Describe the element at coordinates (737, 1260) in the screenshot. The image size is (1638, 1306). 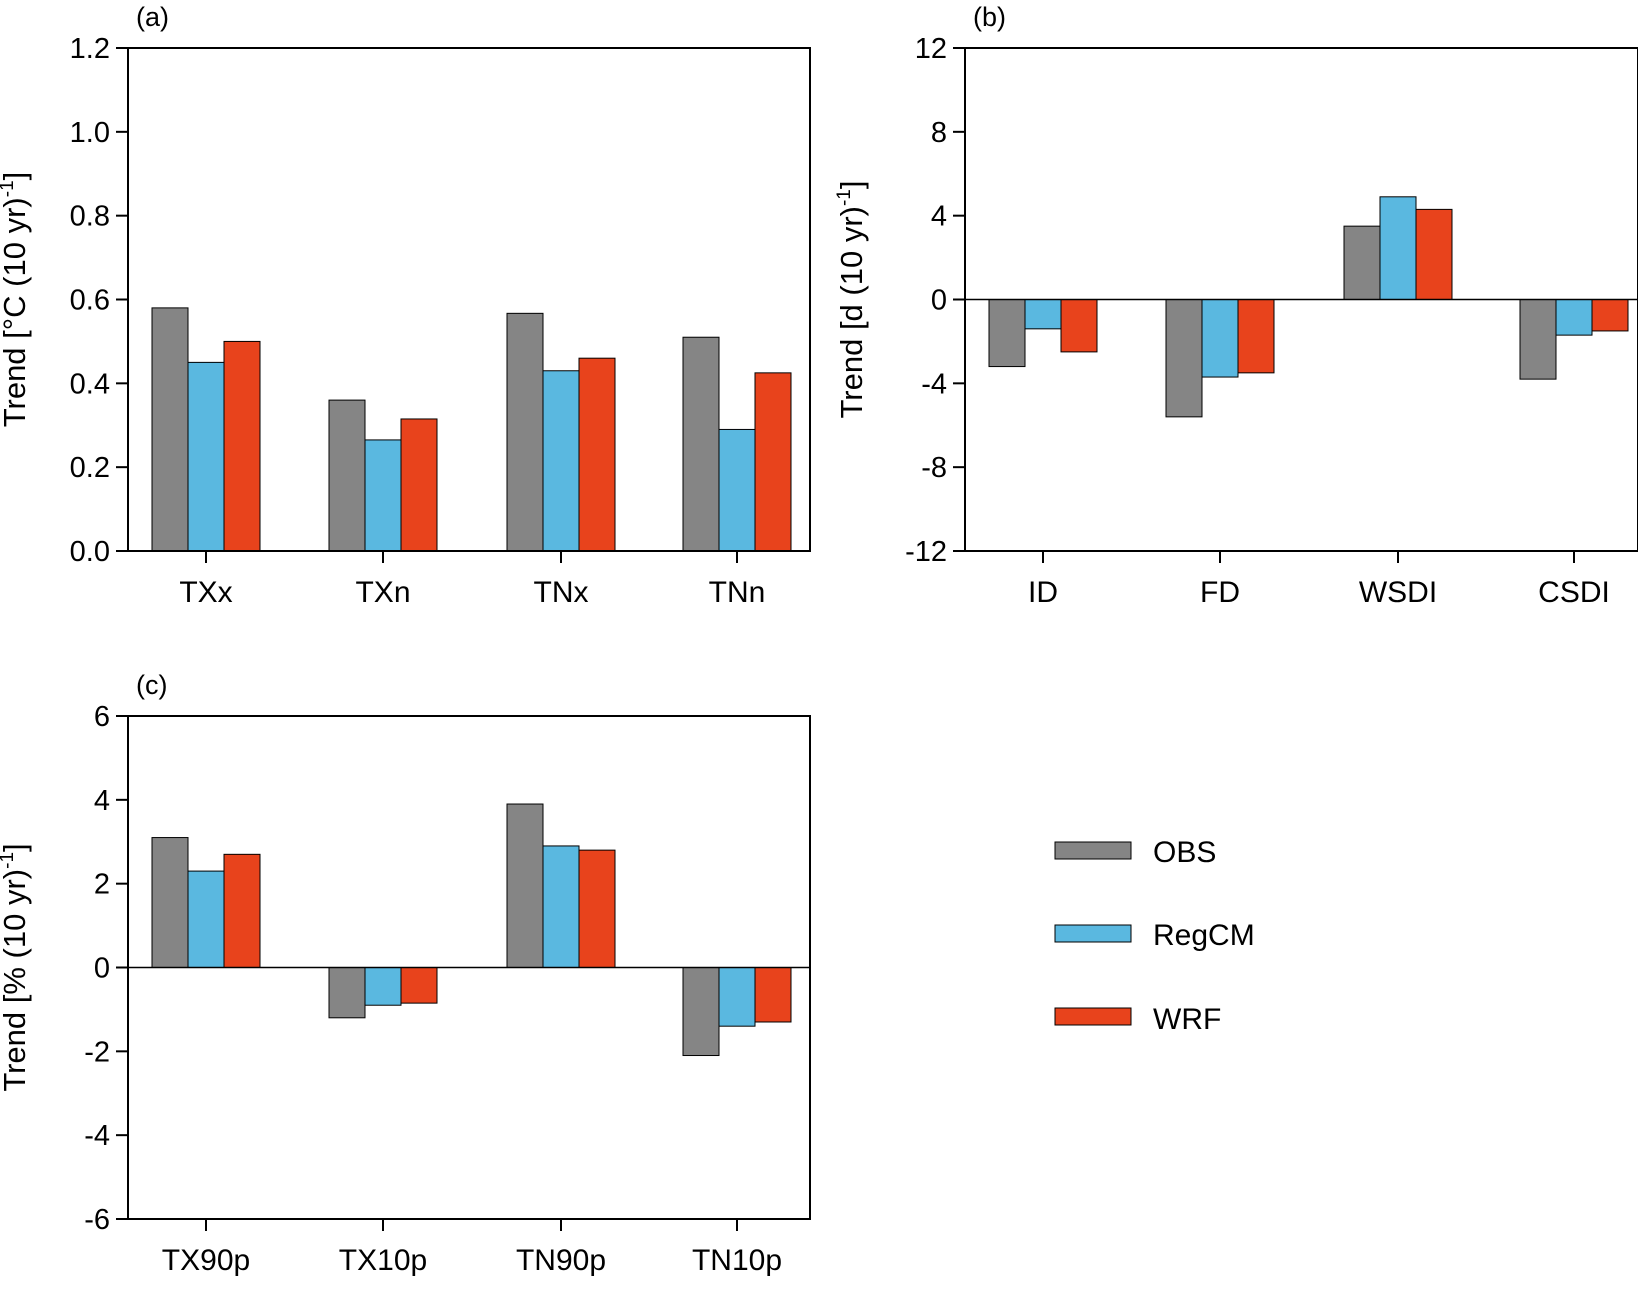
I see `x-tick-label: TN10p` at that location.